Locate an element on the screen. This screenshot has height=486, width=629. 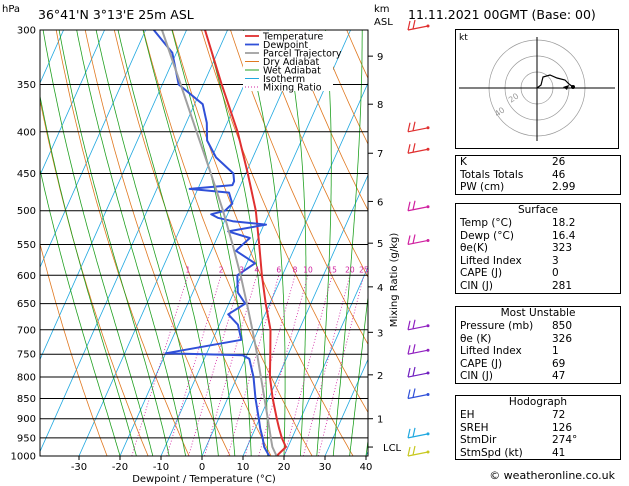
mu-value: 326 is located at coordinates (562, 338).